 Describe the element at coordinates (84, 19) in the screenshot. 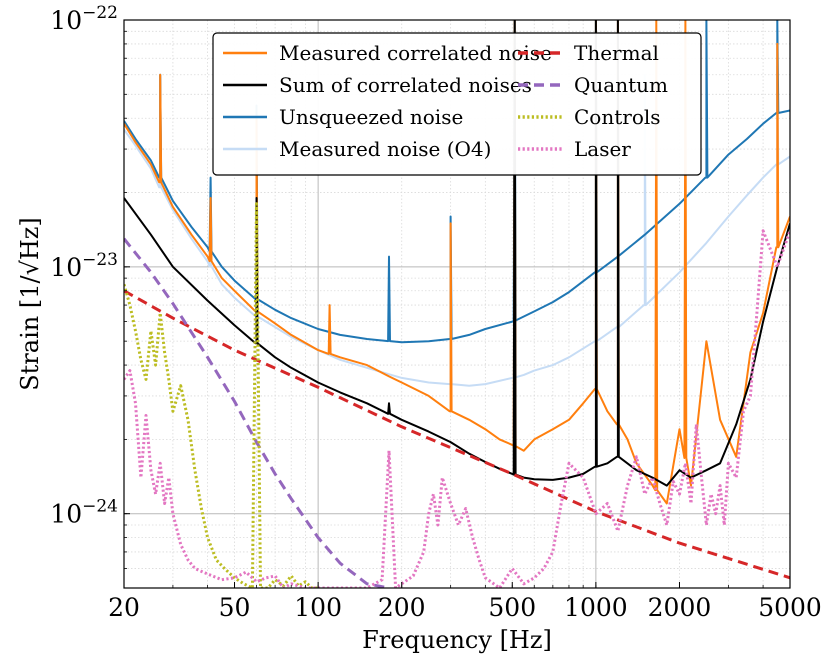

I see `y-tick-label: 10−22` at that location.